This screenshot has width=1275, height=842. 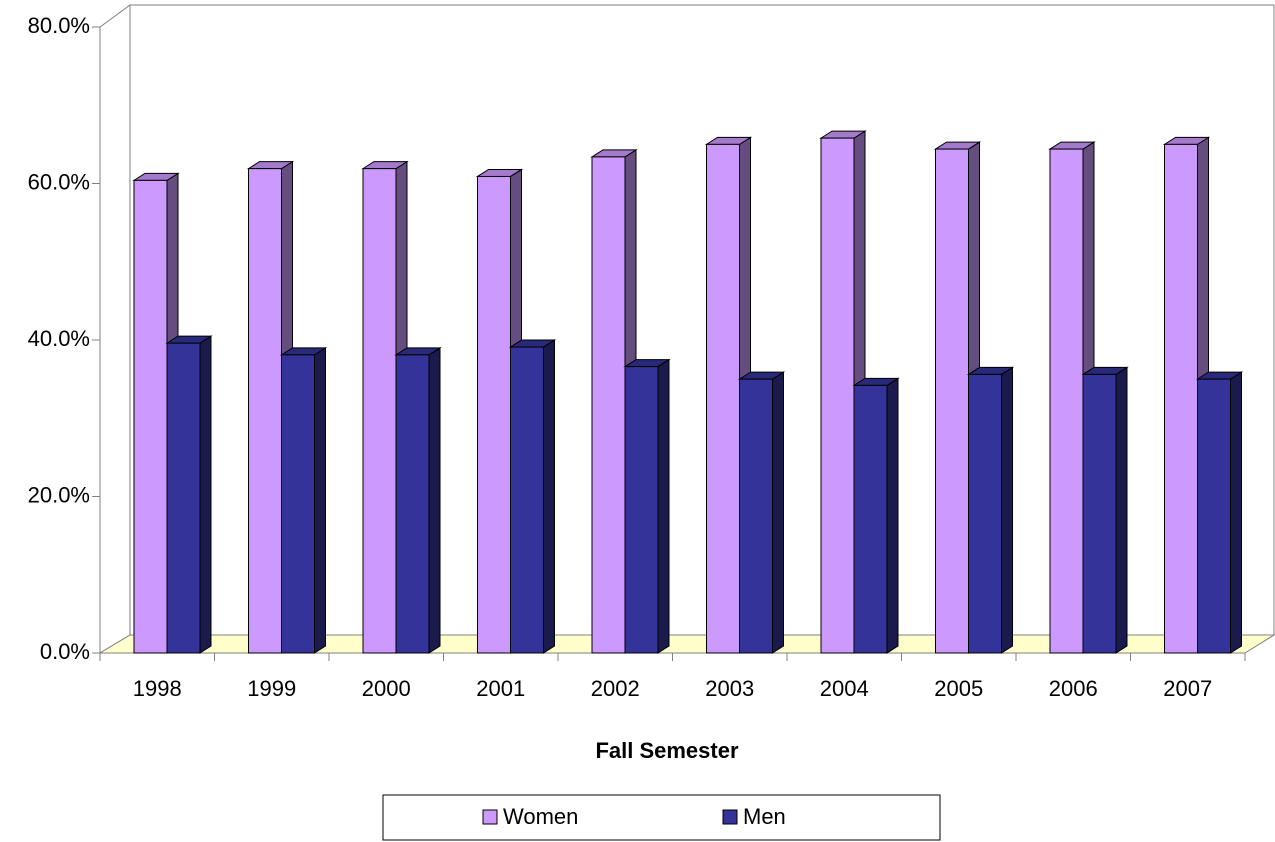 I want to click on y-tick-label: 0.0%, so click(x=65, y=651).